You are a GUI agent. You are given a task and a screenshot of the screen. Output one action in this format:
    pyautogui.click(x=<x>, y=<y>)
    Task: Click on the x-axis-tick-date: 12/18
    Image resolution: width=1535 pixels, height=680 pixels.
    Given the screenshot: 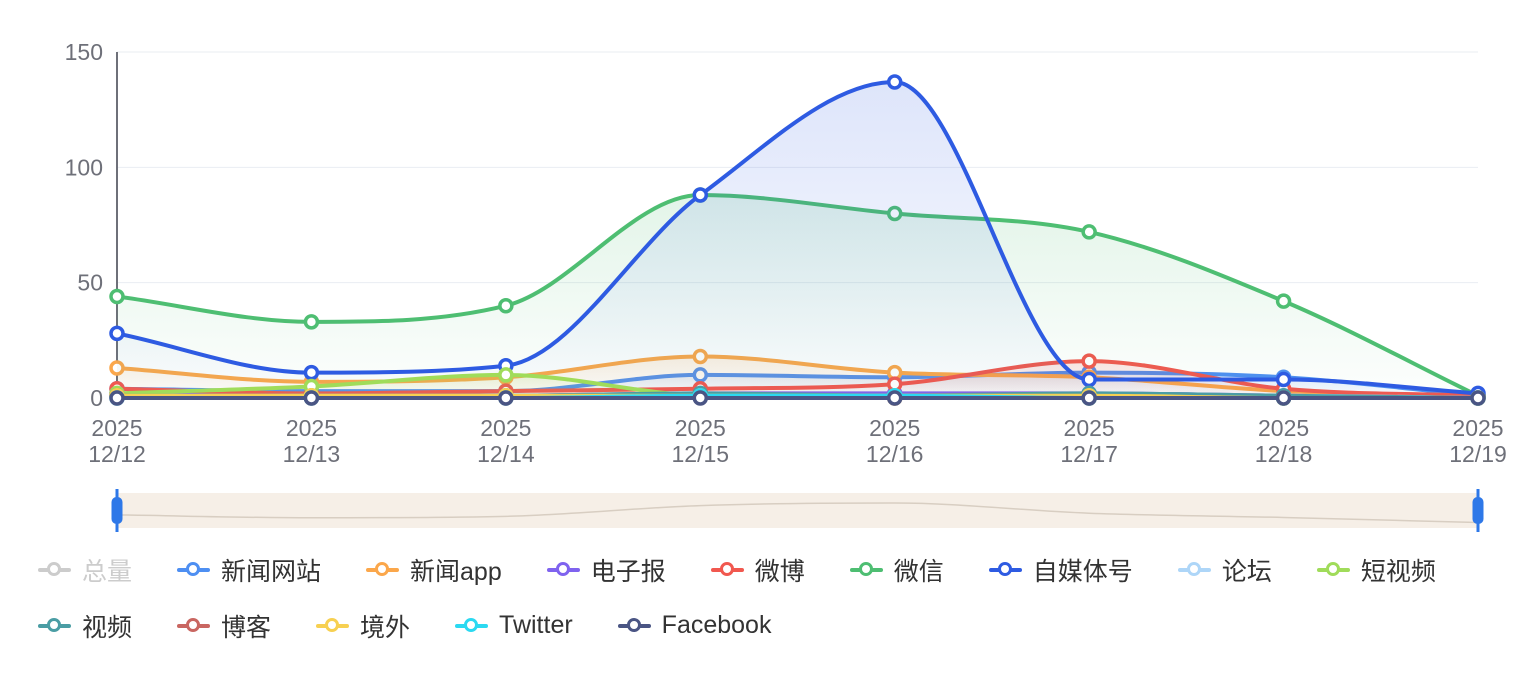 What is the action you would take?
    pyautogui.click(x=1284, y=454)
    